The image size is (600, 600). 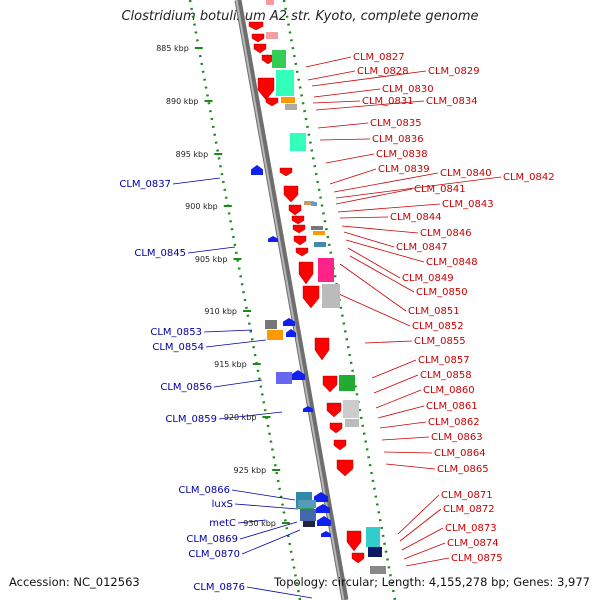 I want to click on plus-gene-label: CLM_0839, so click(x=404, y=169).